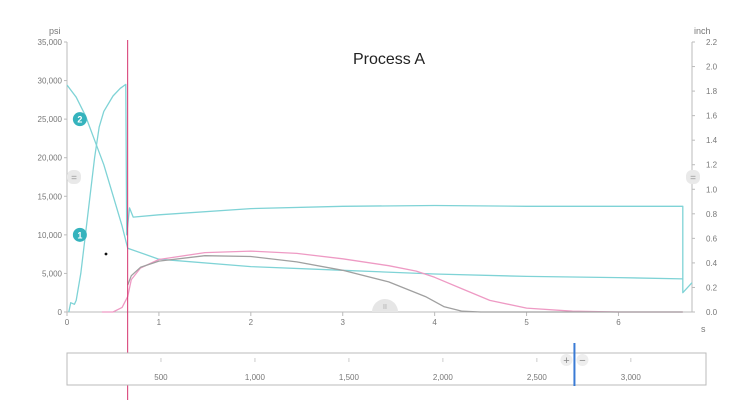  Describe the element at coordinates (712, 165) in the screenshot. I see `y2-tick-label: 1.2` at that location.